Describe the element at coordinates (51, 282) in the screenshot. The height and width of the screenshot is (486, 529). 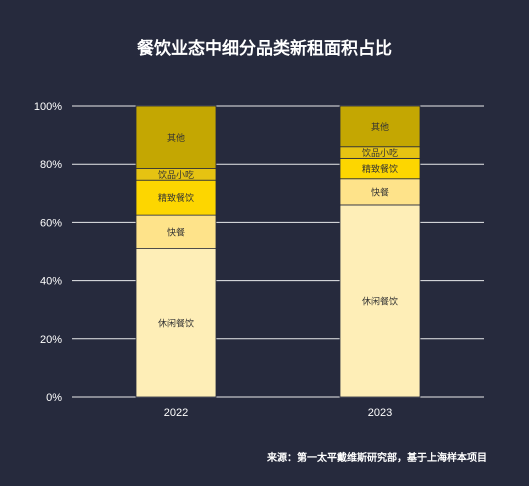
I see `y-tick-label: 40%` at that location.